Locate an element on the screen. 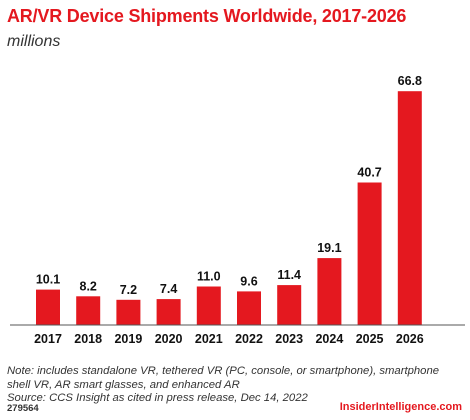  data-label-2019: 7.2 is located at coordinates (128, 290).